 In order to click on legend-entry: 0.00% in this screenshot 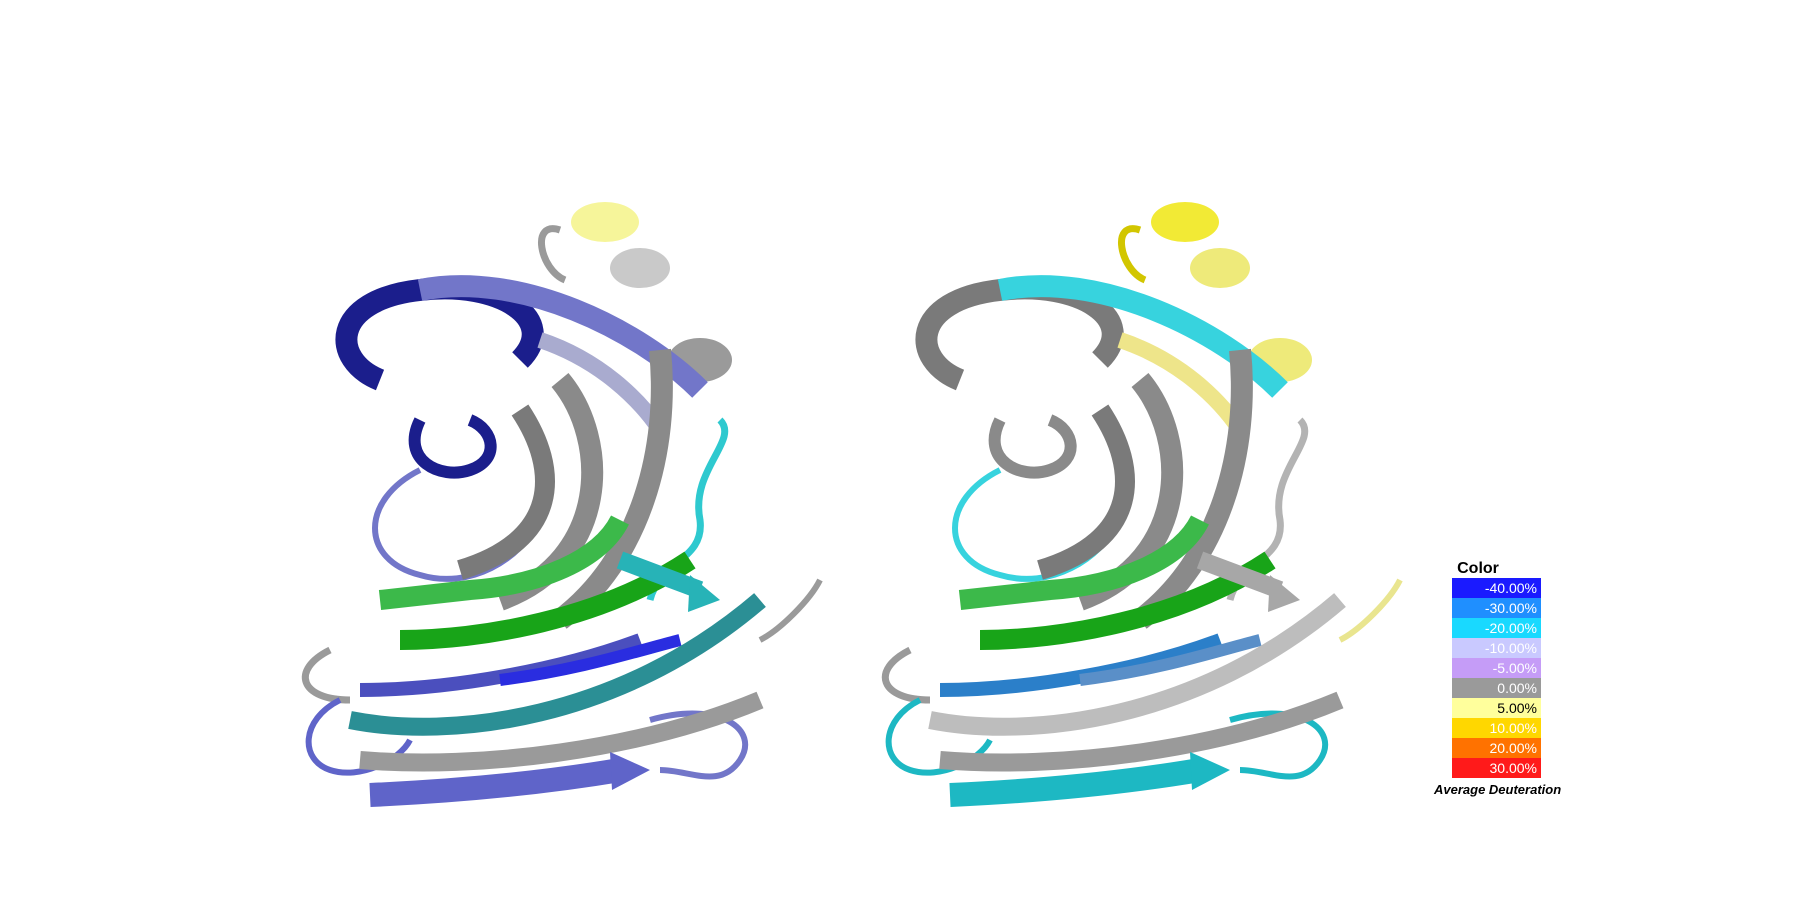, I will do `click(1496, 688)`.